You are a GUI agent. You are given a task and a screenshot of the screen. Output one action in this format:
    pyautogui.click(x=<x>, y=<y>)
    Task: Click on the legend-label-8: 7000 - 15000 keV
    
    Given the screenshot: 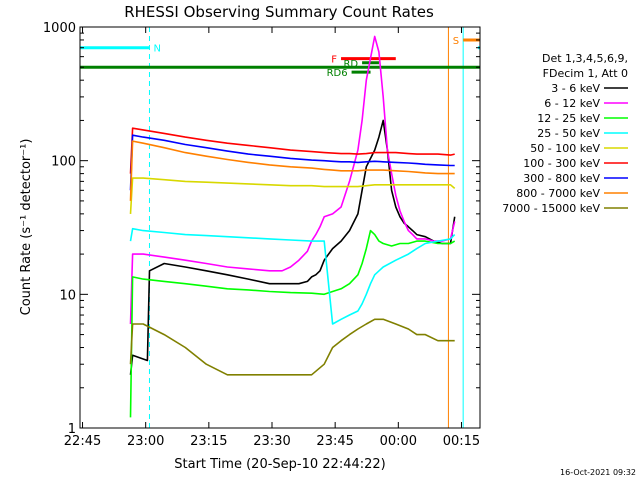 What is the action you would take?
    pyautogui.click(x=551, y=208)
    